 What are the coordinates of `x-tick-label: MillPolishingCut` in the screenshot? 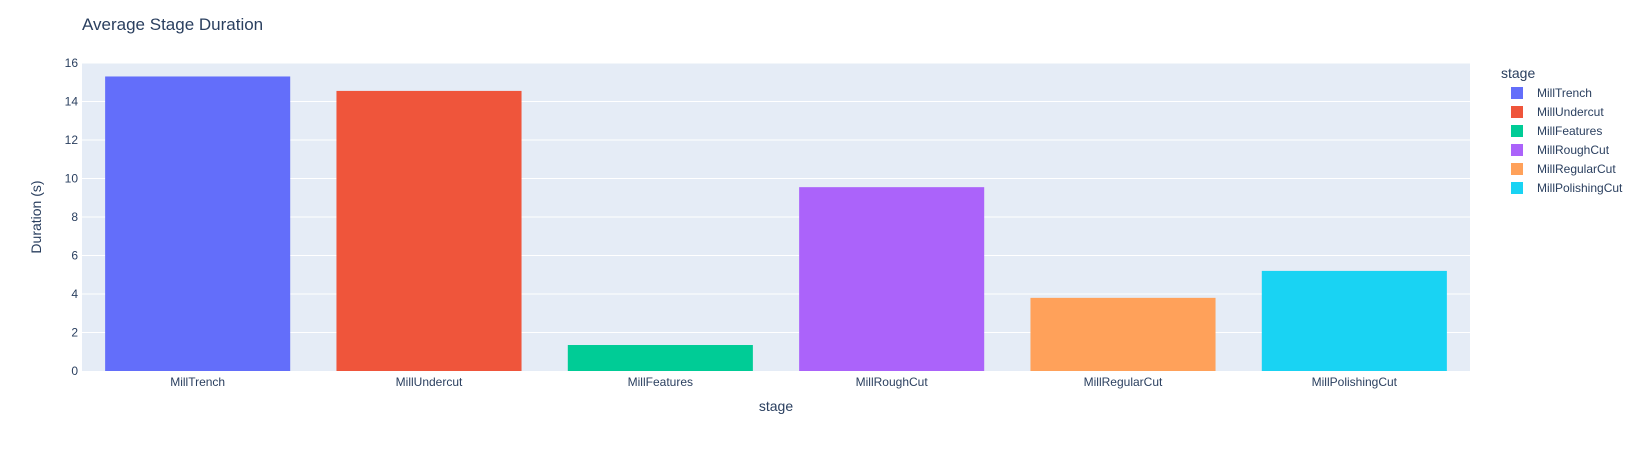 It's located at (1355, 382).